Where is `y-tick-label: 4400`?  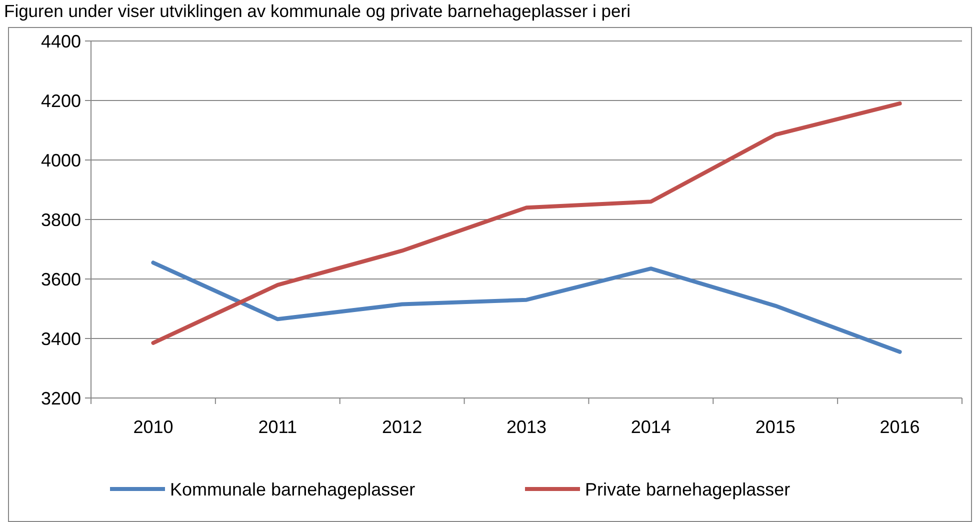 y-tick-label: 4400 is located at coordinates (60, 41).